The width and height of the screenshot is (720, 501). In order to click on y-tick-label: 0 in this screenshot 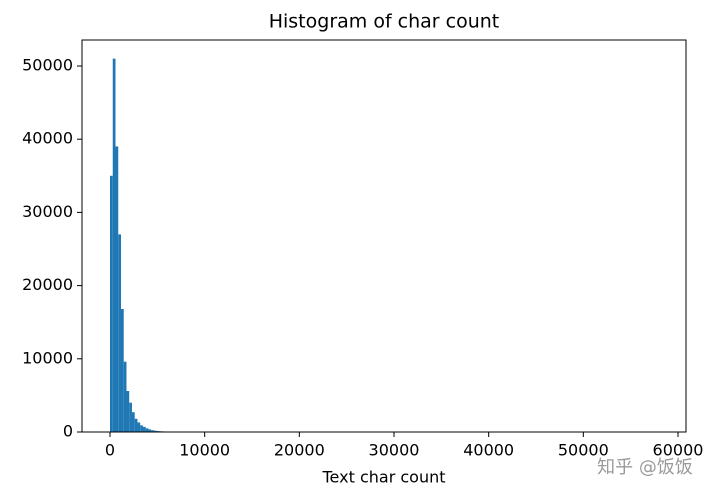, I will do `click(68, 431)`.